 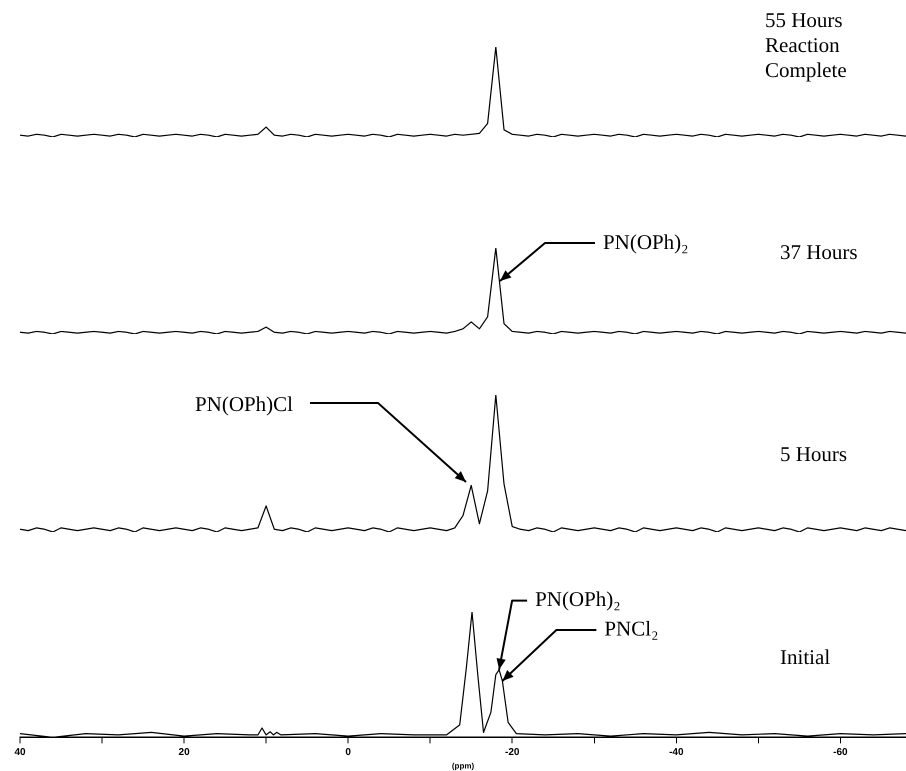 What do you see at coordinates (840, 752) in the screenshot?
I see `x-tick-label: -60` at bounding box center [840, 752].